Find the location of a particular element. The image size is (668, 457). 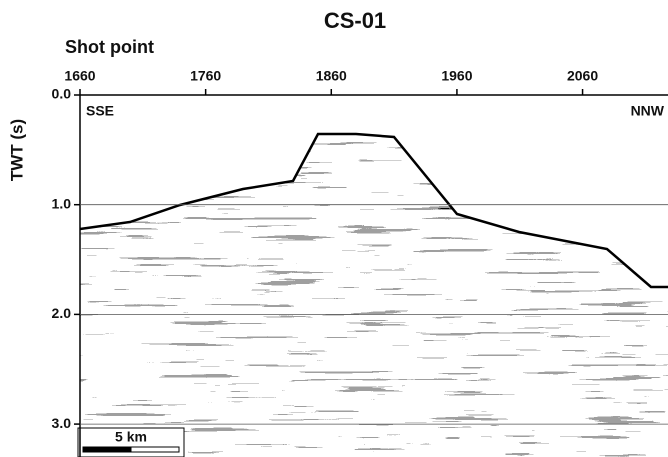

x-tick-label: 1760 is located at coordinates (205, 76).